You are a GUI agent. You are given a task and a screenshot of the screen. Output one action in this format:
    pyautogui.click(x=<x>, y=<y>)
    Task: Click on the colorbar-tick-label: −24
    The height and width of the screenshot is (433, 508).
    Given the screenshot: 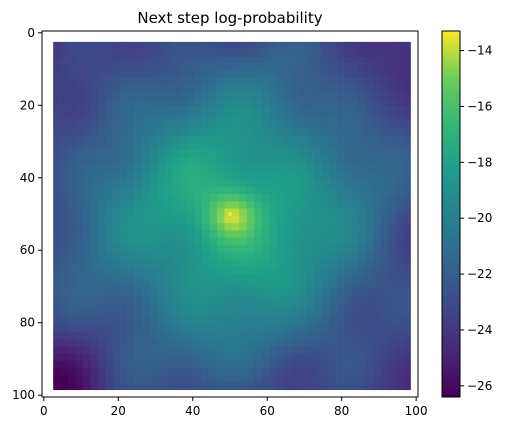 What is the action you would take?
    pyautogui.click(x=479, y=330)
    